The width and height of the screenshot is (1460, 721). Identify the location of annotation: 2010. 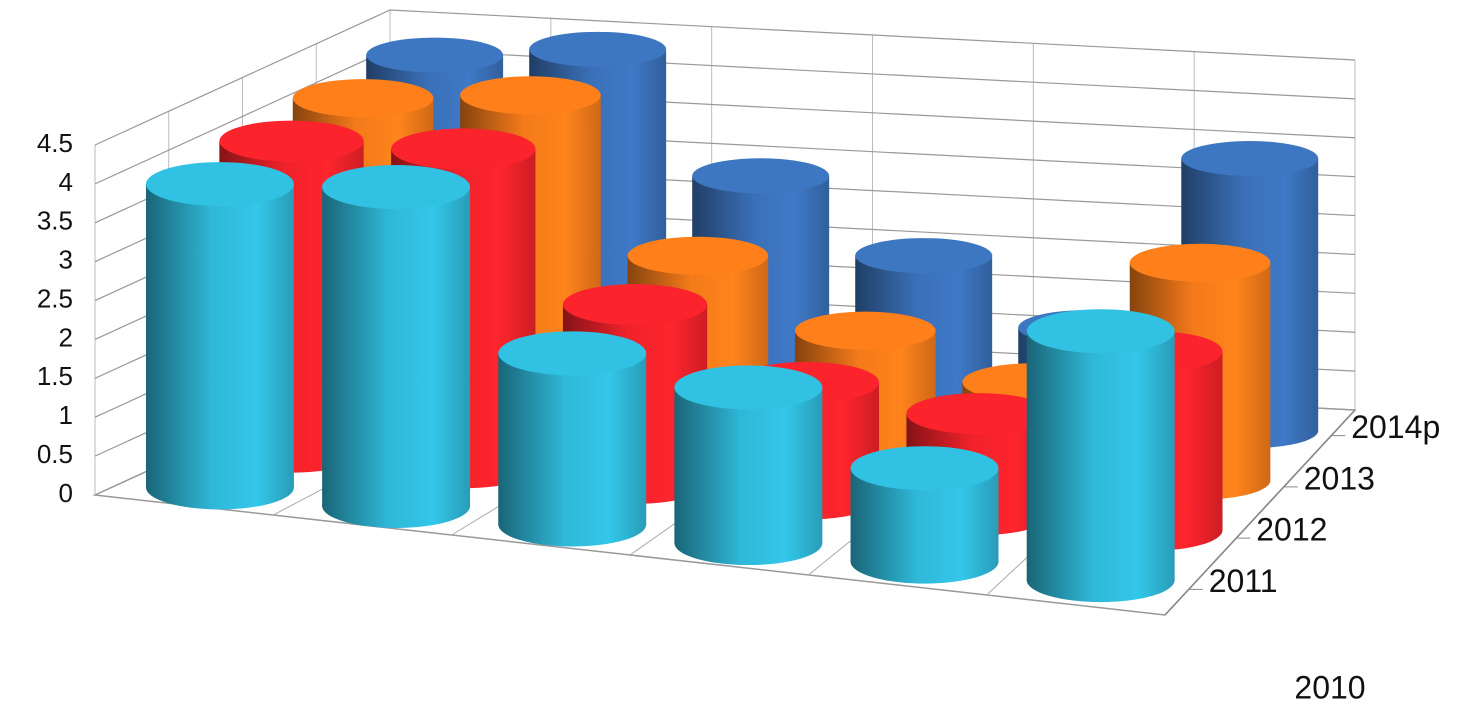
(1329, 687).